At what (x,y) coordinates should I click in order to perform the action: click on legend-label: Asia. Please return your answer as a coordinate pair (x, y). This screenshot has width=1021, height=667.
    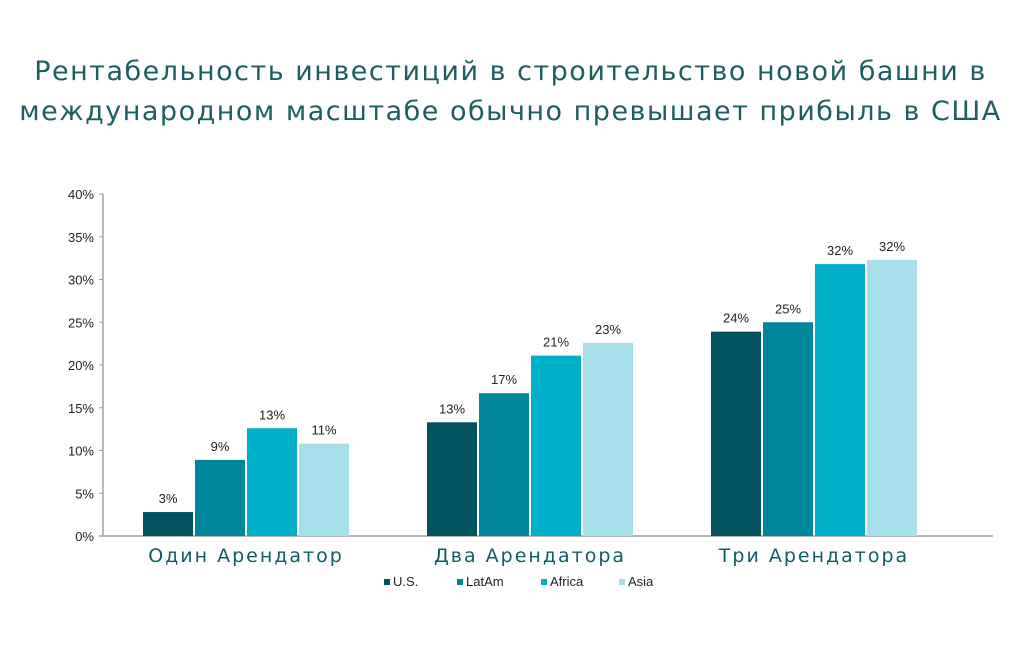
    Looking at the image, I should click on (641, 581).